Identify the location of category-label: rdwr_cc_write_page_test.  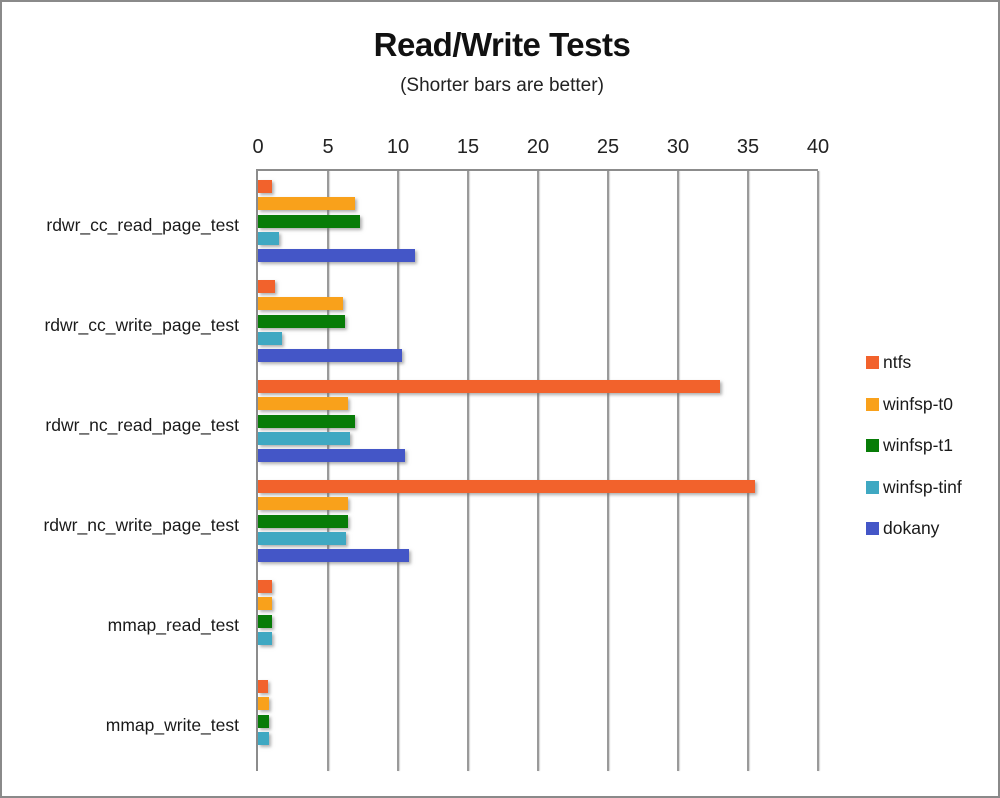
(141, 324).